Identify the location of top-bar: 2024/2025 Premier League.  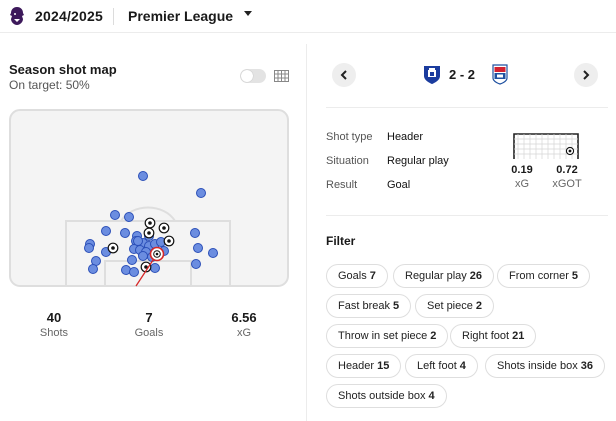
(308, 16).